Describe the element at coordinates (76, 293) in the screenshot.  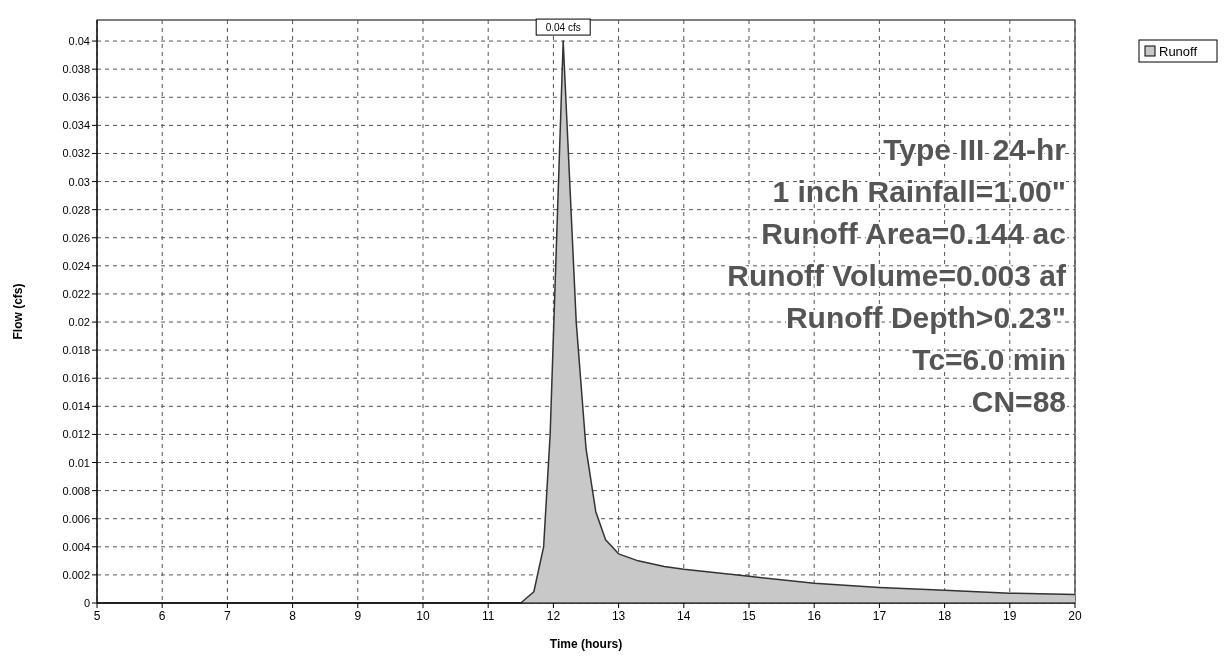
I see `y-tick-label: 0.022` at that location.